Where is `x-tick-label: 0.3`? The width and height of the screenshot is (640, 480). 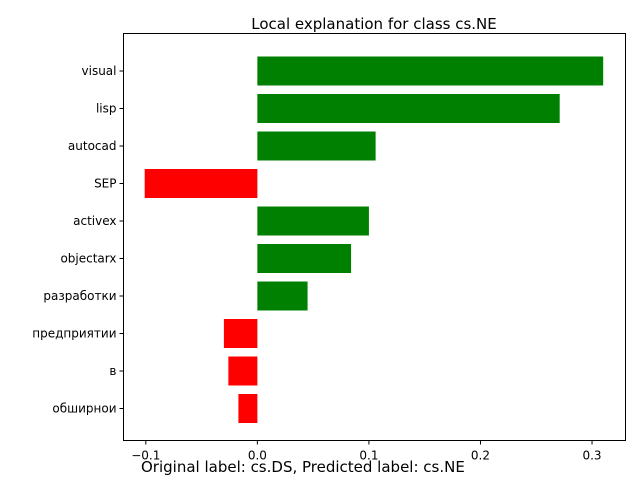 x-tick-label: 0.3 is located at coordinates (591, 456).